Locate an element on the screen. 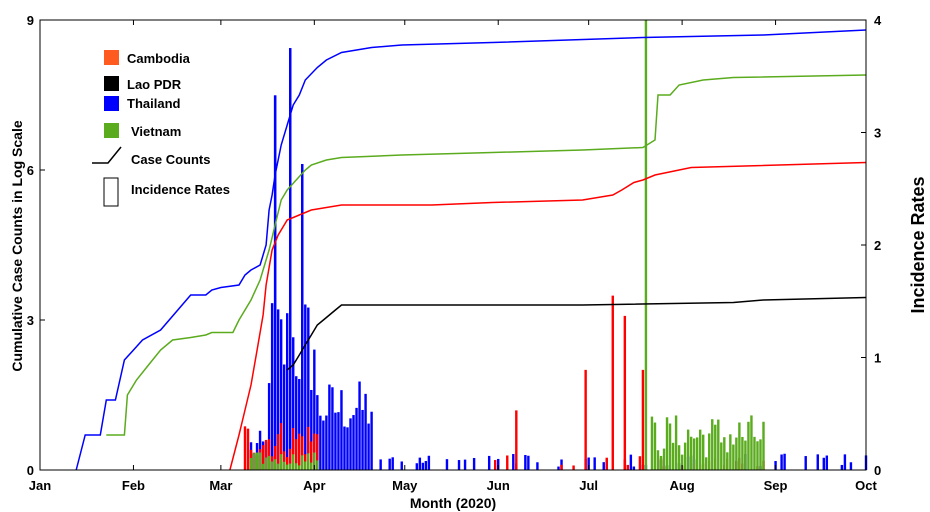  legend-box-sample is located at coordinates (111, 192).